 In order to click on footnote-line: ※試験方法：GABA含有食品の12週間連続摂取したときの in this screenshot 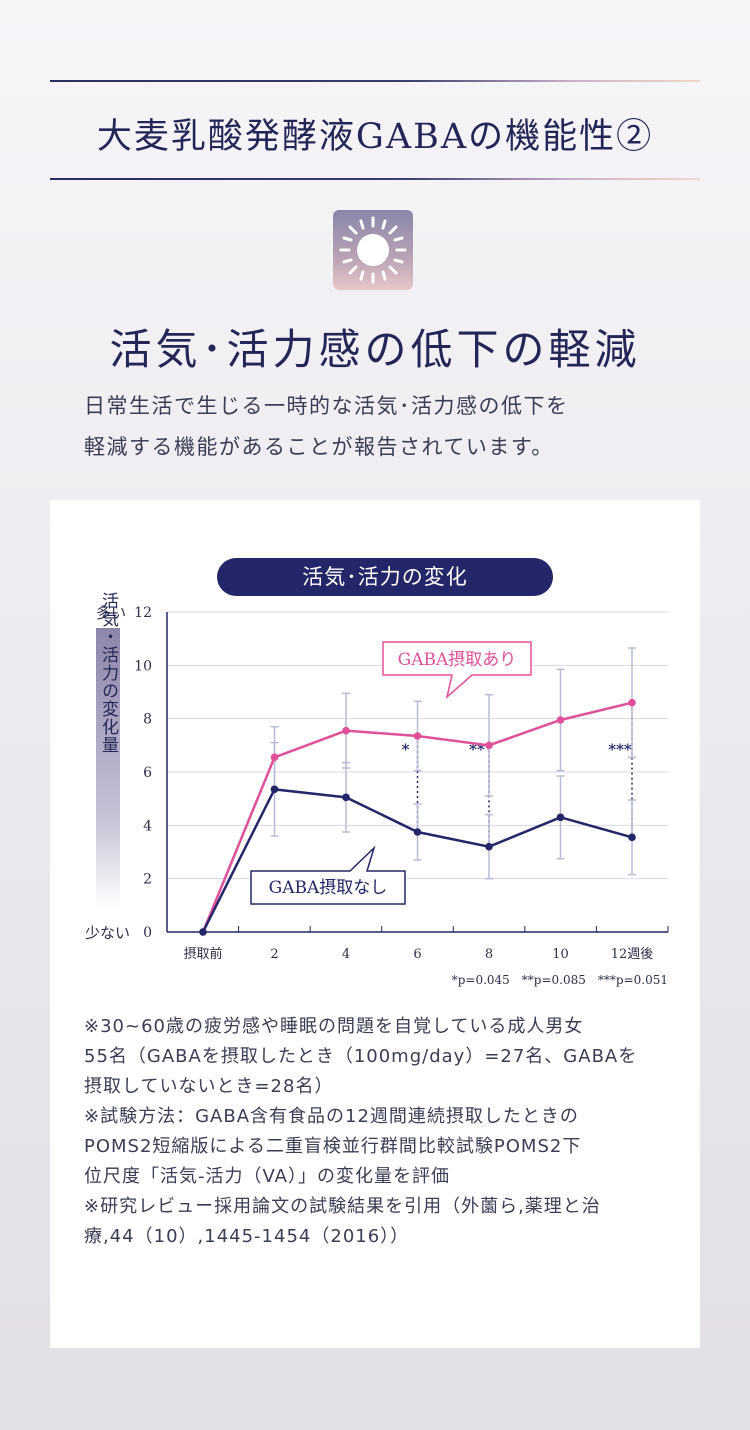, I will do `click(331, 1116)`.